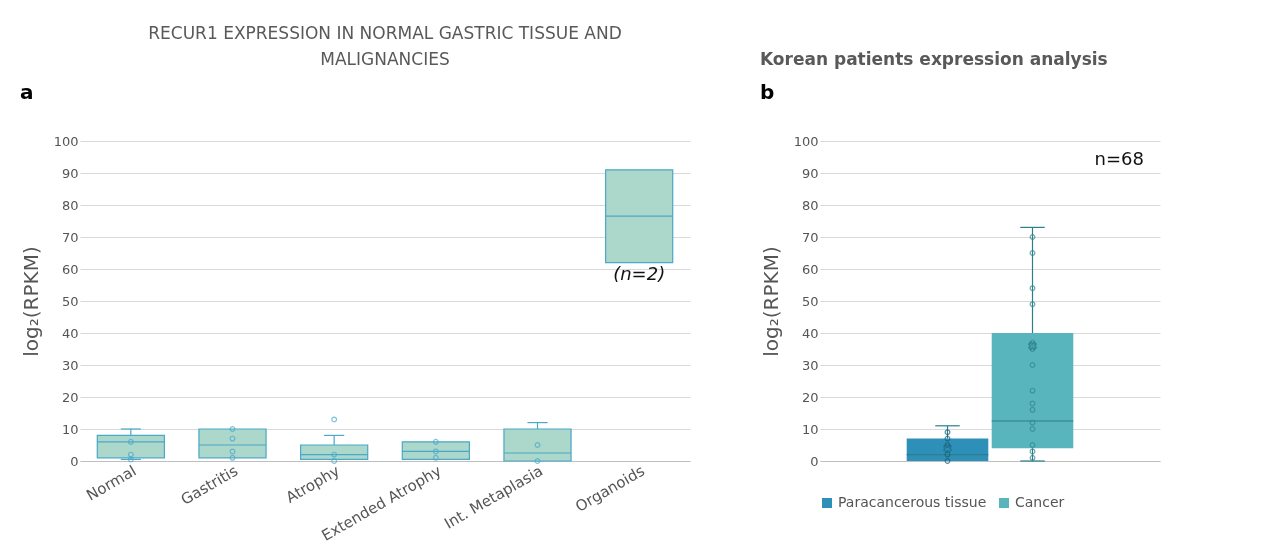 This screenshot has width=1263, height=554. Describe the element at coordinates (1040, 502) in the screenshot. I see `legend-label: Cancer` at that location.